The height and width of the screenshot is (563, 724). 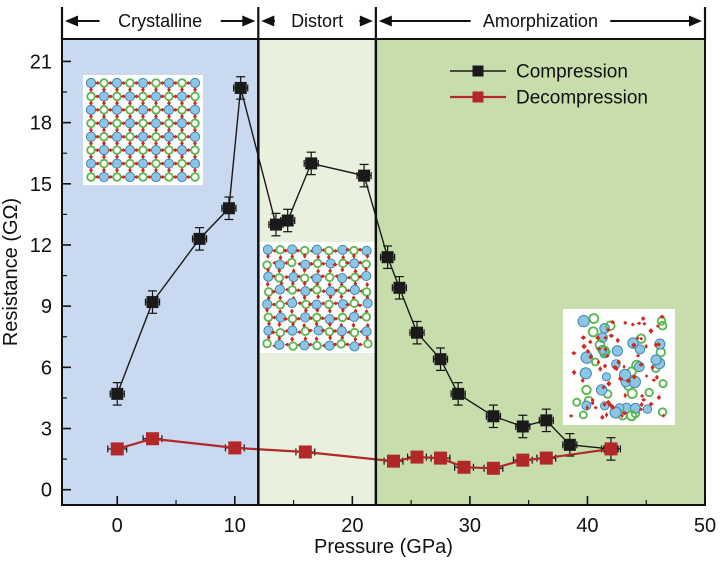 What do you see at coordinates (582, 98) in the screenshot?
I see `legend-label-decompression: Decompression` at bounding box center [582, 98].